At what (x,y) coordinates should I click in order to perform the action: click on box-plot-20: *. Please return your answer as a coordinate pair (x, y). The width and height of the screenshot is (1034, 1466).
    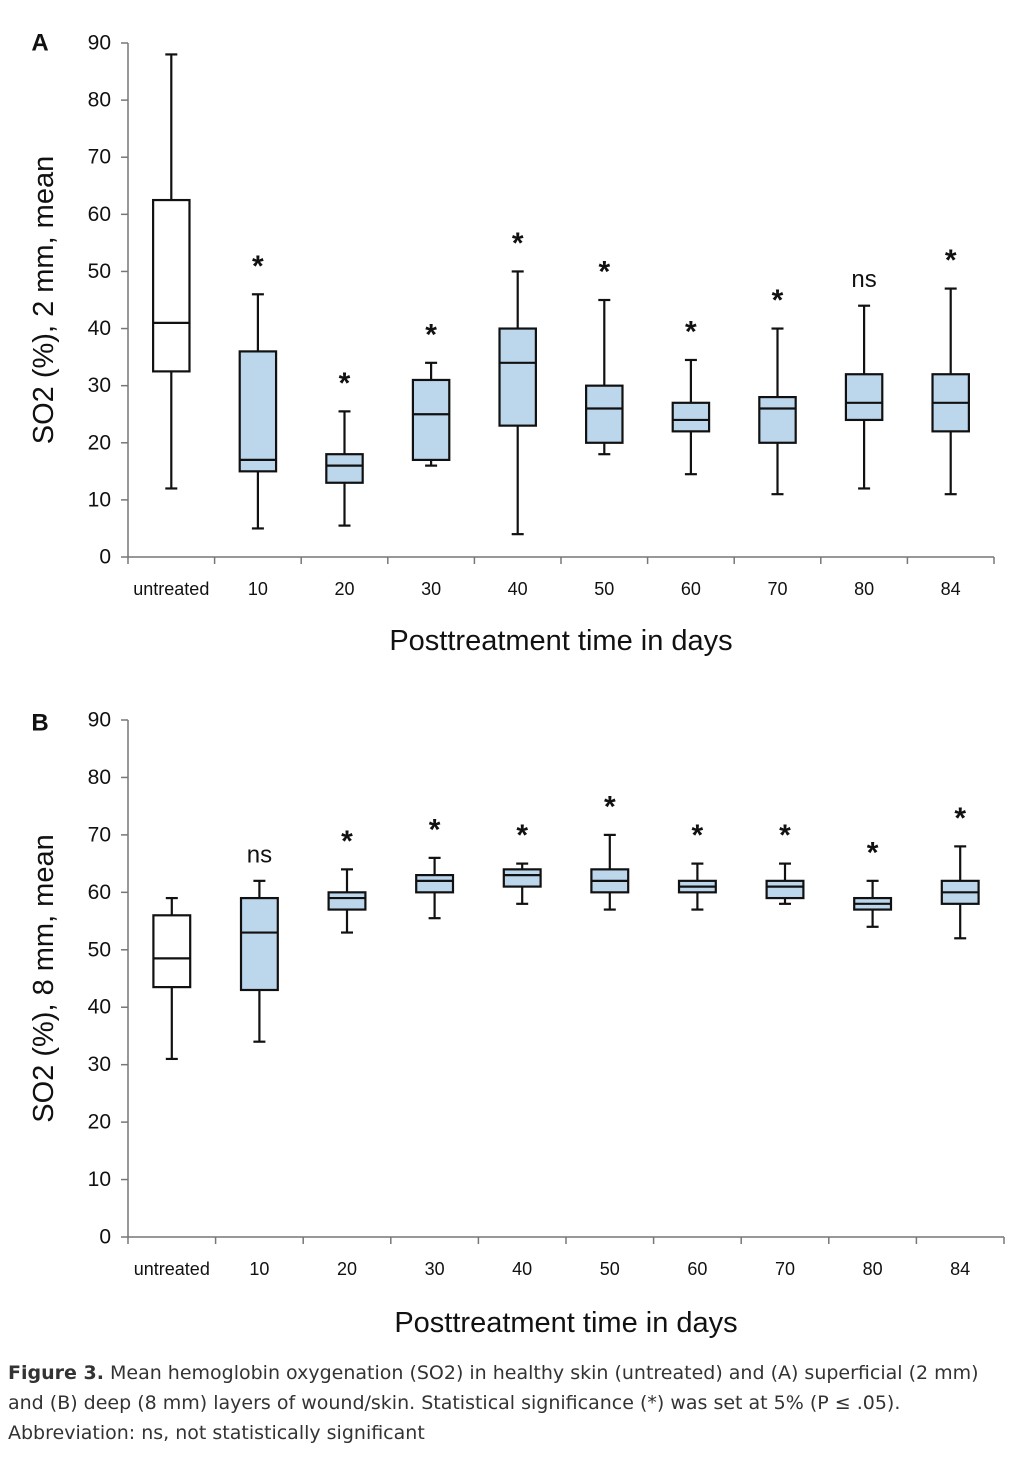
    Looking at the image, I should click on (347, 879).